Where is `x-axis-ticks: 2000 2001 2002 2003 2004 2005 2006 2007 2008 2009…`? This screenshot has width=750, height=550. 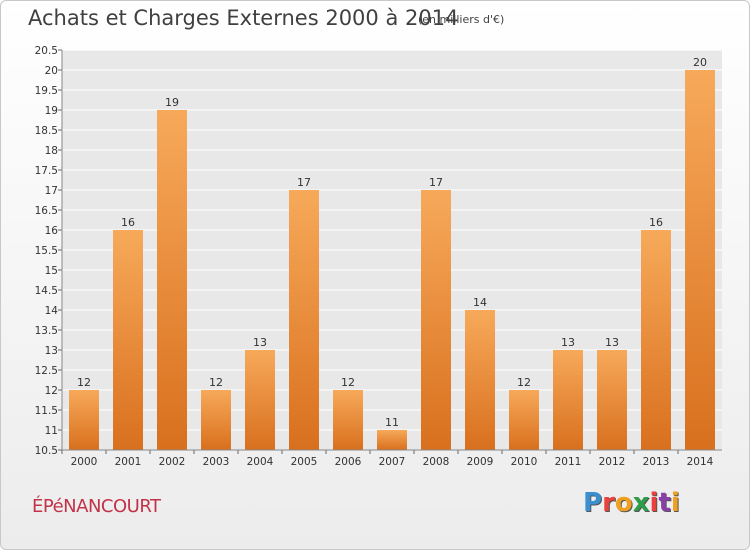
x-axis-ticks: 2000 2001 2002 2003 2004 2005 2006 2007 2008 2009… is located at coordinates (391, 458).